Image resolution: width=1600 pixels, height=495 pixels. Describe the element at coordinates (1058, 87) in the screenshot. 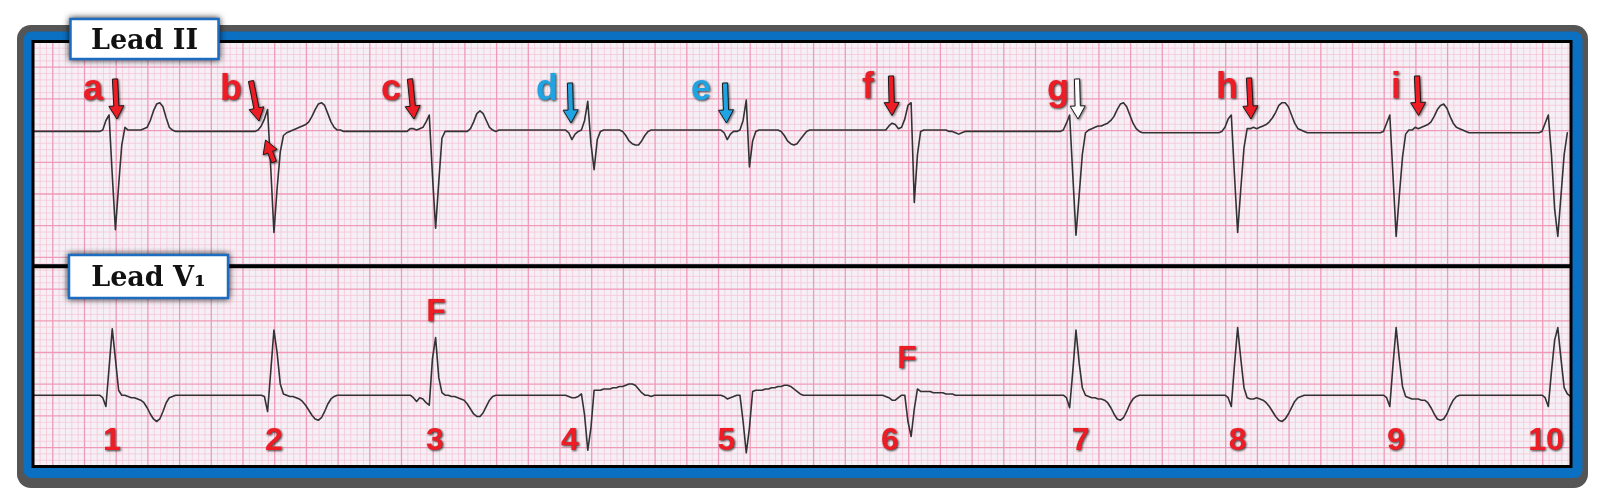

I see `annotation: g` at that location.